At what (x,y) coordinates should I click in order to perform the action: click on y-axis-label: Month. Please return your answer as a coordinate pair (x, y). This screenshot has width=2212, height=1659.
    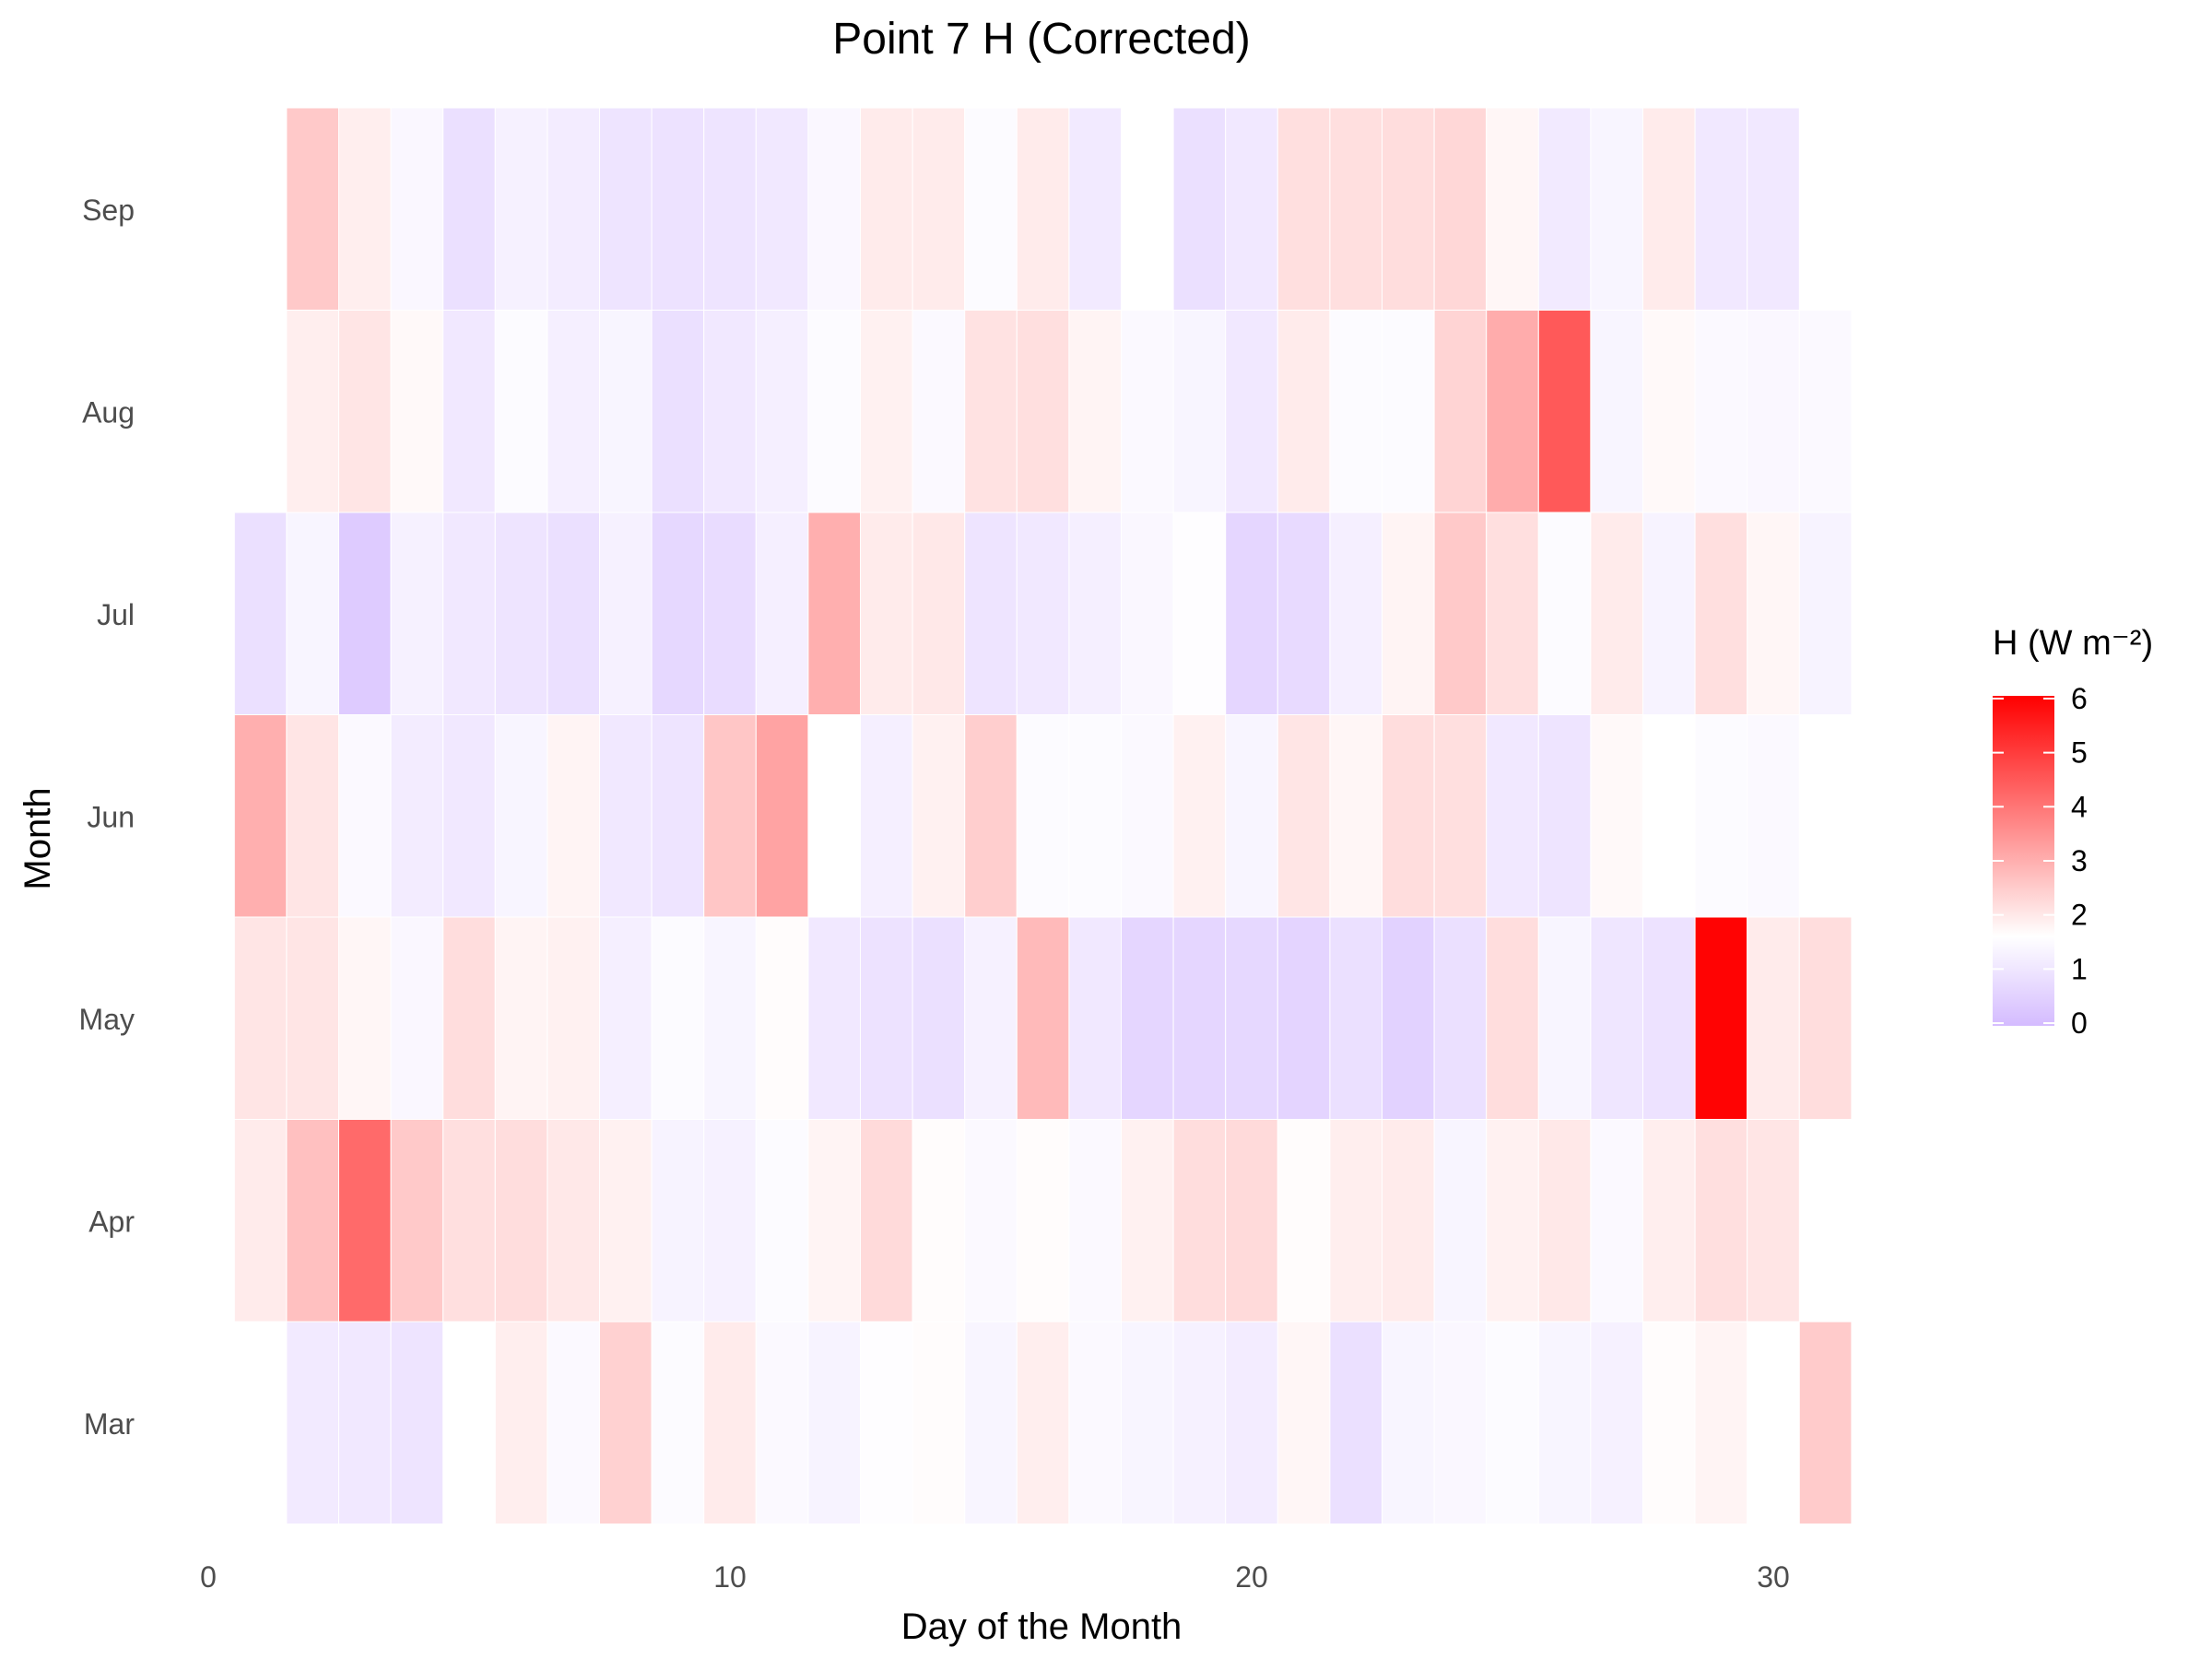
    Looking at the image, I should click on (38, 838).